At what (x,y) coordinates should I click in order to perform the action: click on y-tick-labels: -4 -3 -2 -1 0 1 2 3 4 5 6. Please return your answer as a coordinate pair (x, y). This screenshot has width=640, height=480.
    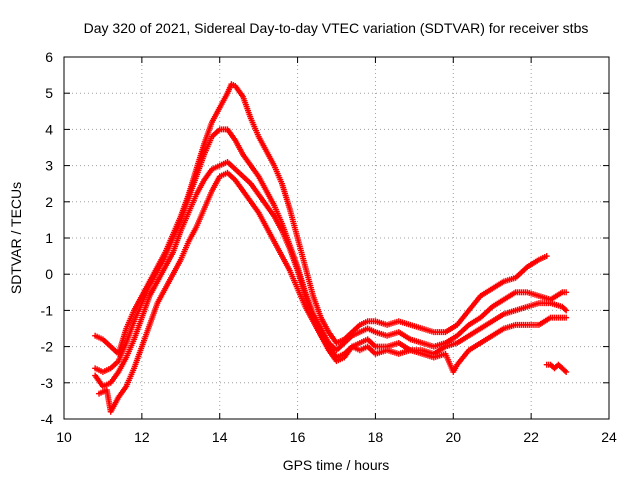
    Looking at the image, I should click on (47, 238).